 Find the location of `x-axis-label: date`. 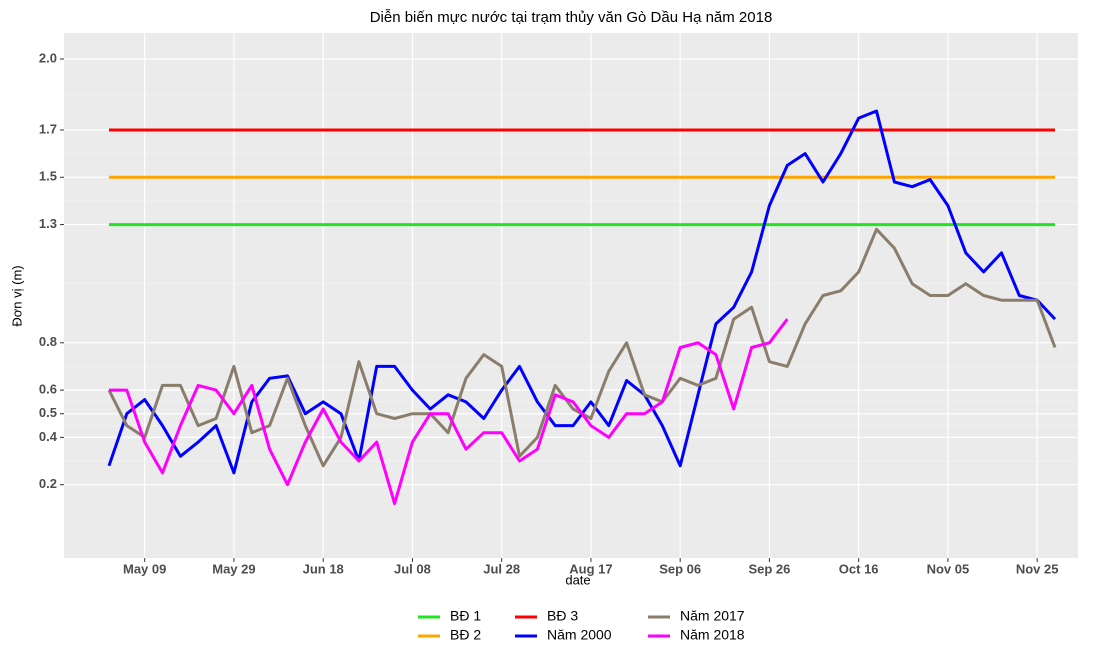

x-axis-label: date is located at coordinates (577, 579).